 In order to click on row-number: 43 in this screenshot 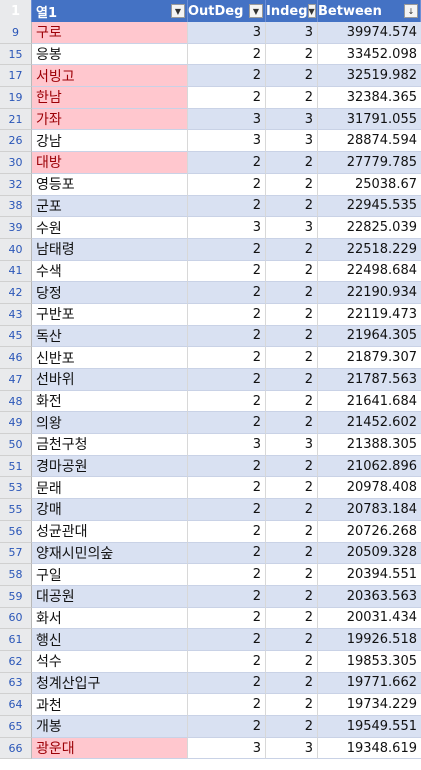, I will do `click(16, 314)`.